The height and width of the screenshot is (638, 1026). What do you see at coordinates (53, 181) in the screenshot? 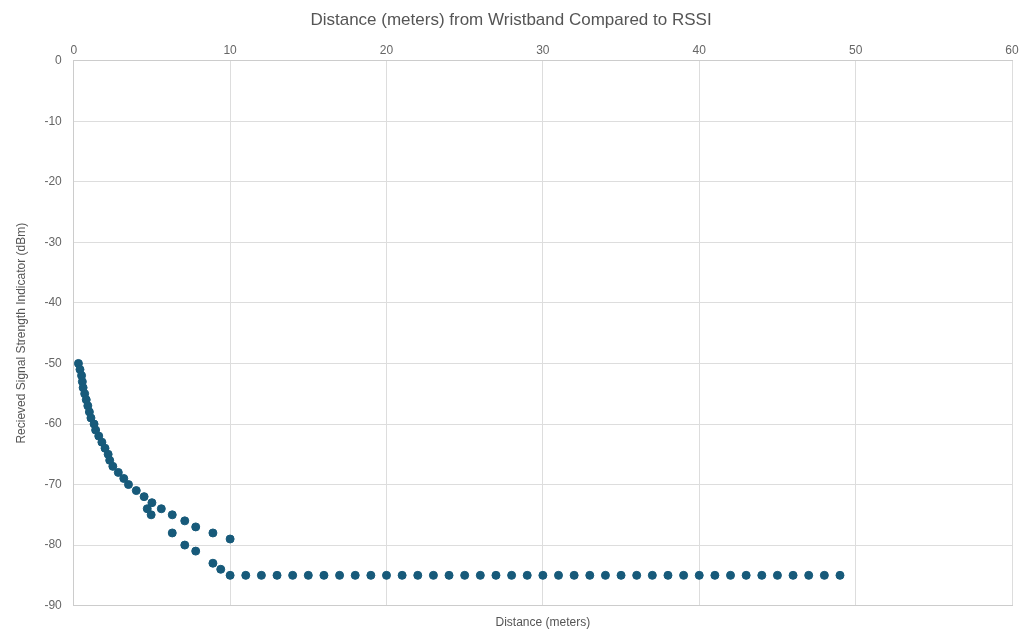
I see `y-tick-label: -20` at bounding box center [53, 181].